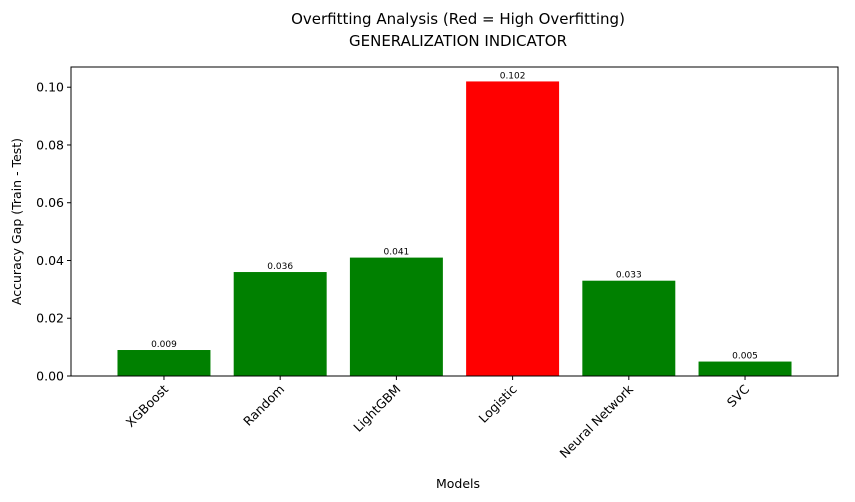 This screenshot has height=502, width=855. Describe the element at coordinates (164, 345) in the screenshot. I see `bar-value-label: 0.009` at that location.